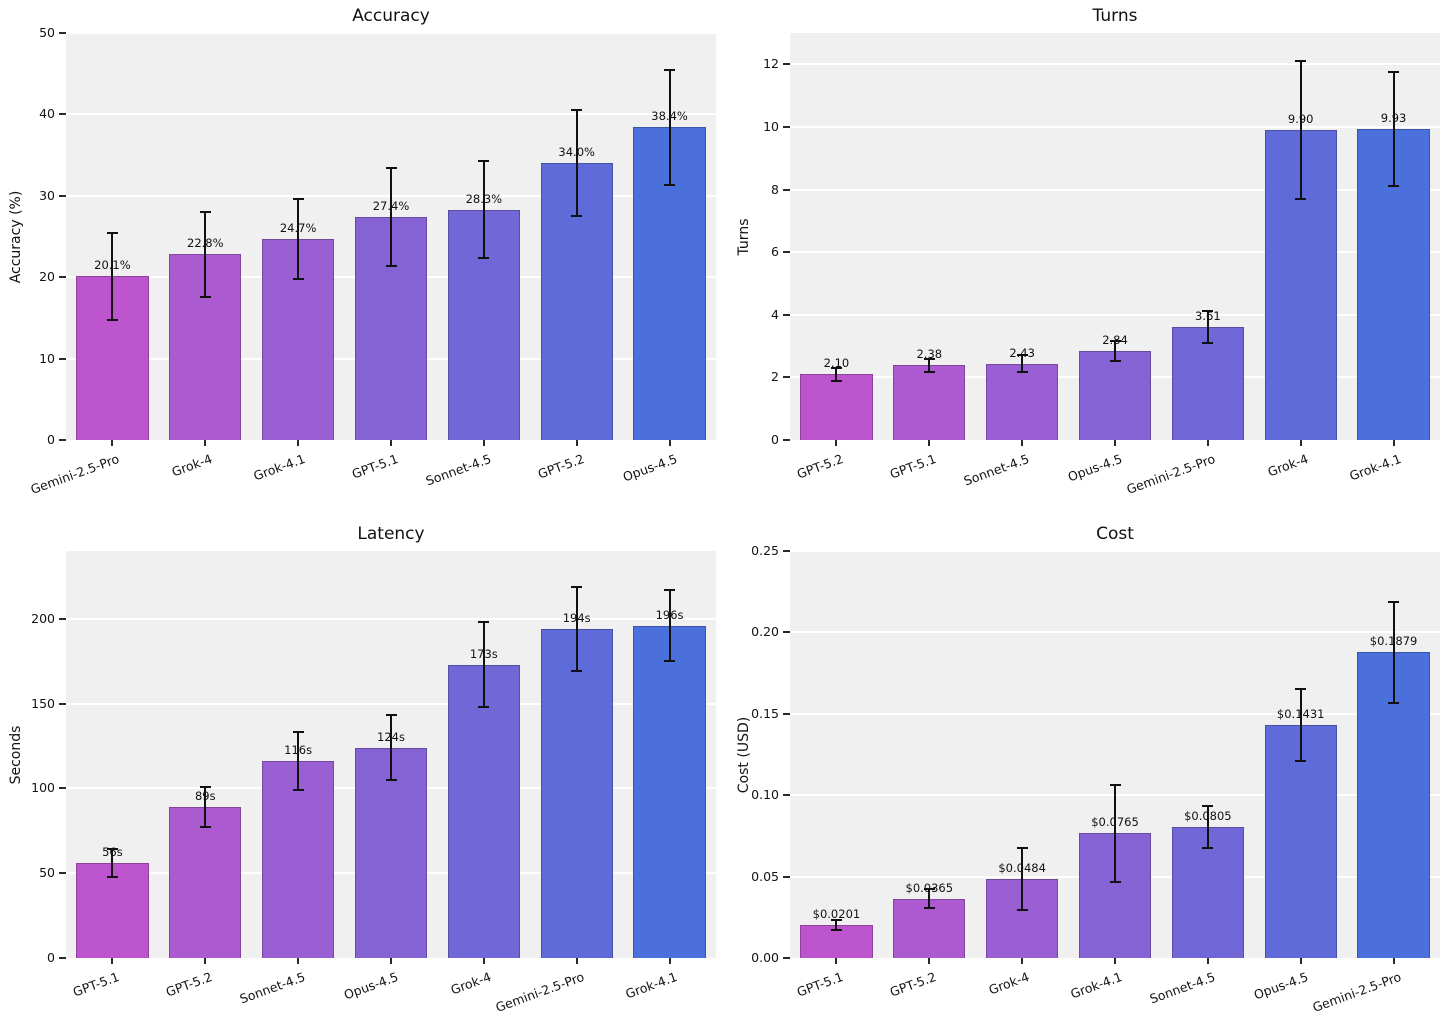  What do you see at coordinates (1393, 118) in the screenshot?
I see `bar-value-label: 9.93` at bounding box center [1393, 118].